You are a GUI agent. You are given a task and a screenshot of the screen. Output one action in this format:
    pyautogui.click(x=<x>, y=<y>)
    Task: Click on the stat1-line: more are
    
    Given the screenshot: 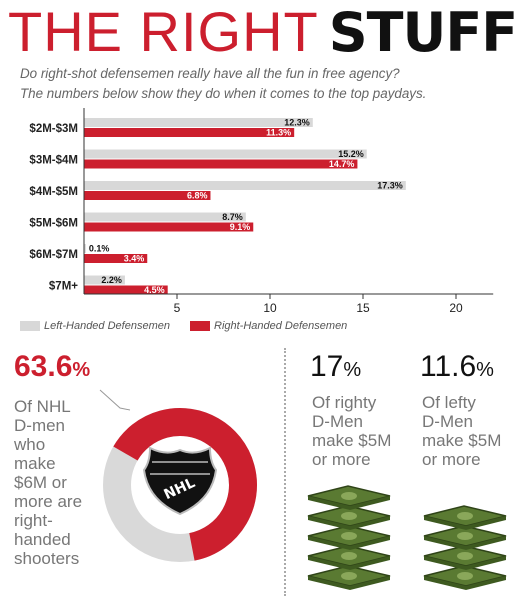 What is the action you would take?
    pyautogui.click(x=48, y=501)
    